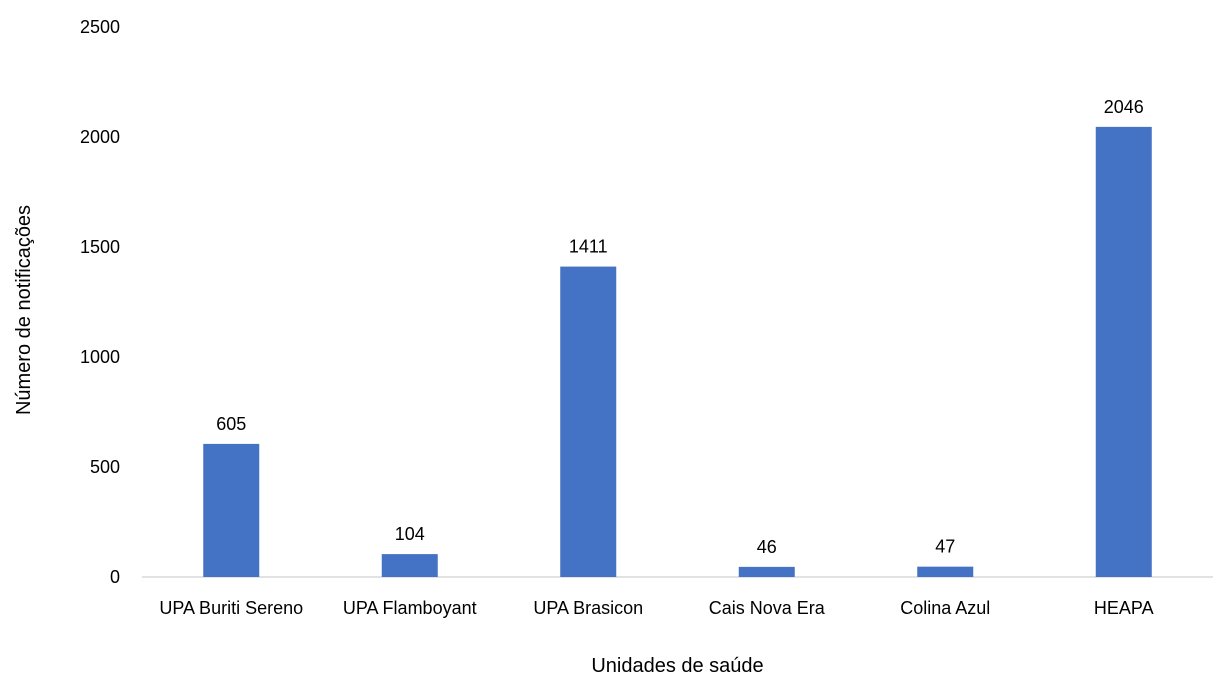  I want to click on bar-value-label: 1411, so click(588, 247).